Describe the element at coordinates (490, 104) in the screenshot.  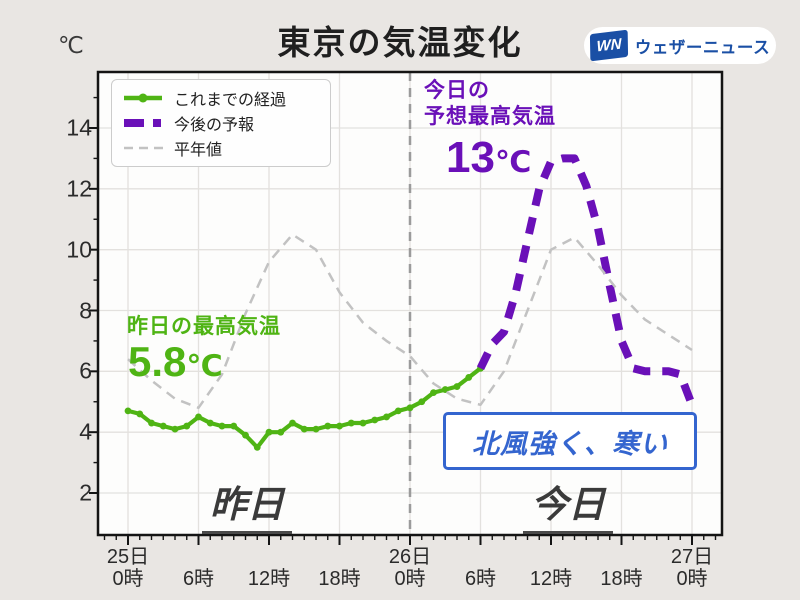
I see `today-max-label: 今日の 予想最高気温` at that location.